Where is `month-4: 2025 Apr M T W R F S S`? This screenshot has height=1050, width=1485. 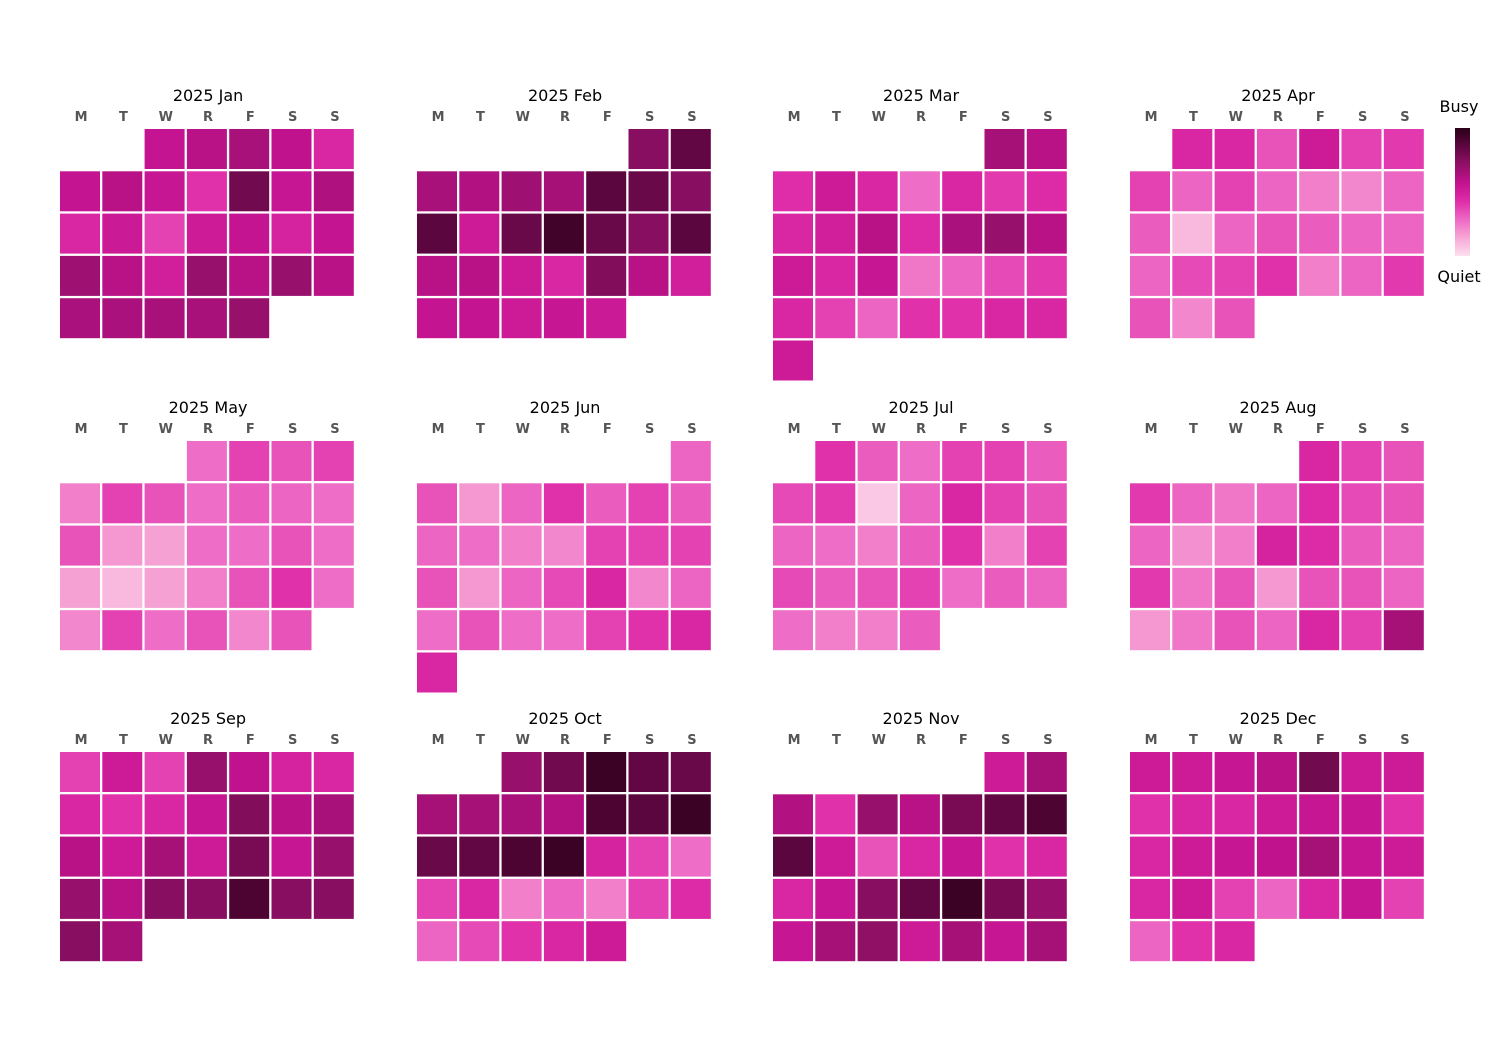
month-4: 2025 Apr M T W R F S S is located at coordinates (1277, 212).